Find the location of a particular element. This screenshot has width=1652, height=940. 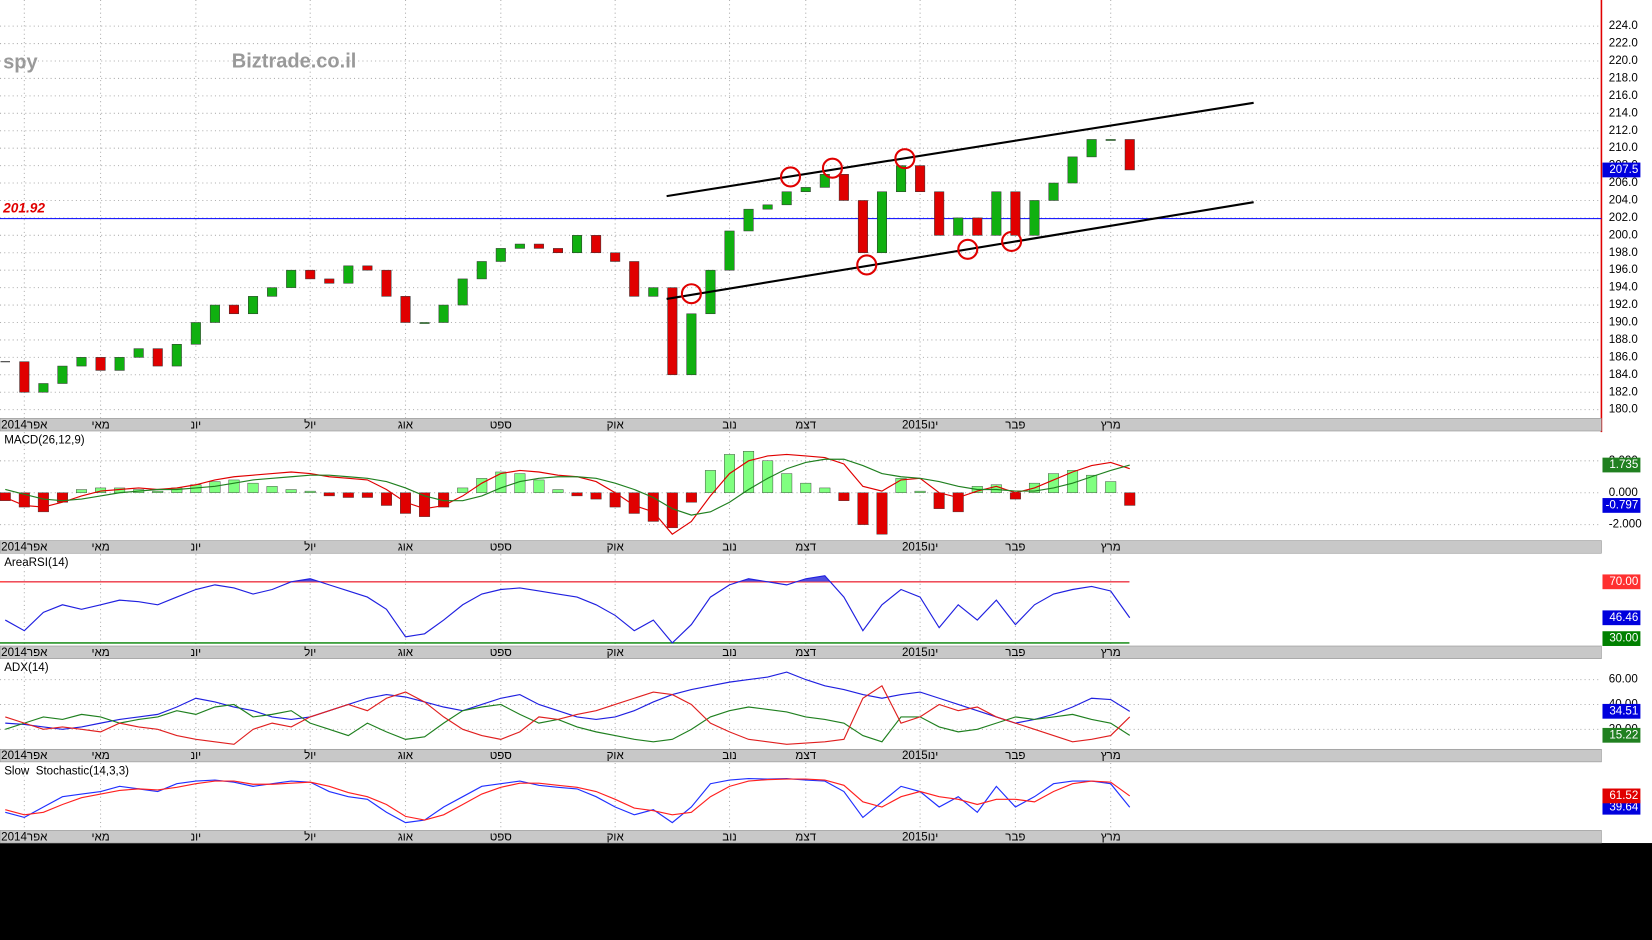

x-axis-strip is located at coordinates (801, 755).